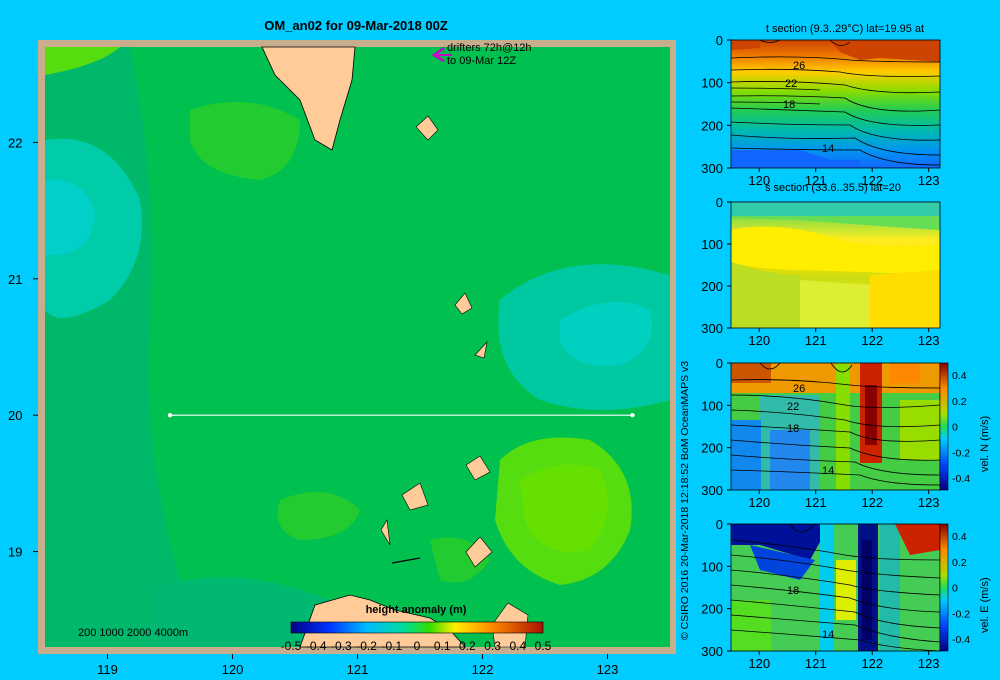 The width and height of the screenshot is (1000, 680). What do you see at coordinates (341, 646) in the screenshot?
I see `colorbar-tick-label: -0.3` at bounding box center [341, 646].